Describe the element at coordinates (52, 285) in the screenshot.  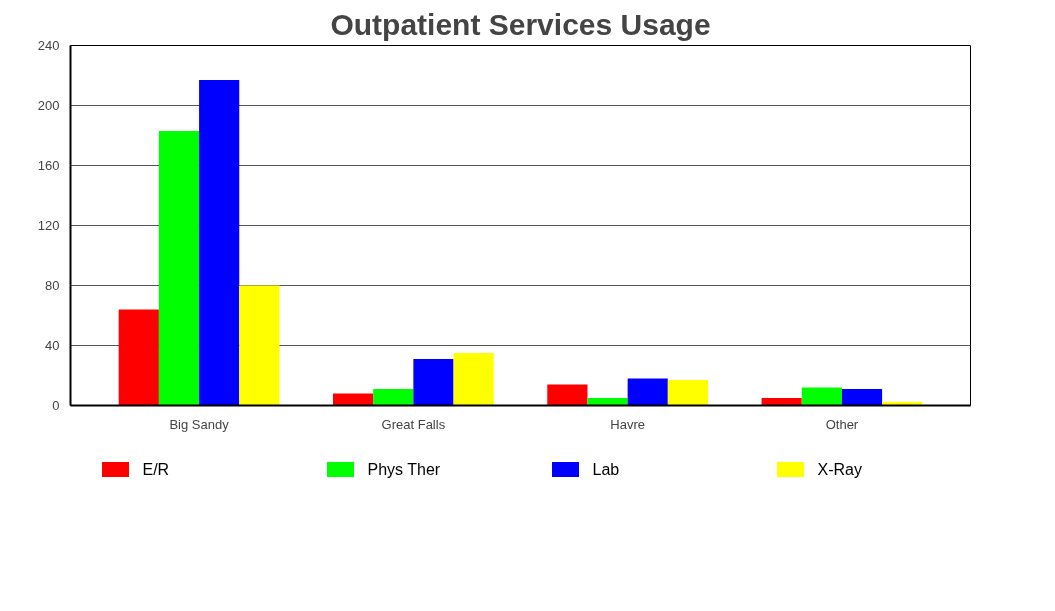
I see `y-tick-label: 80` at that location.